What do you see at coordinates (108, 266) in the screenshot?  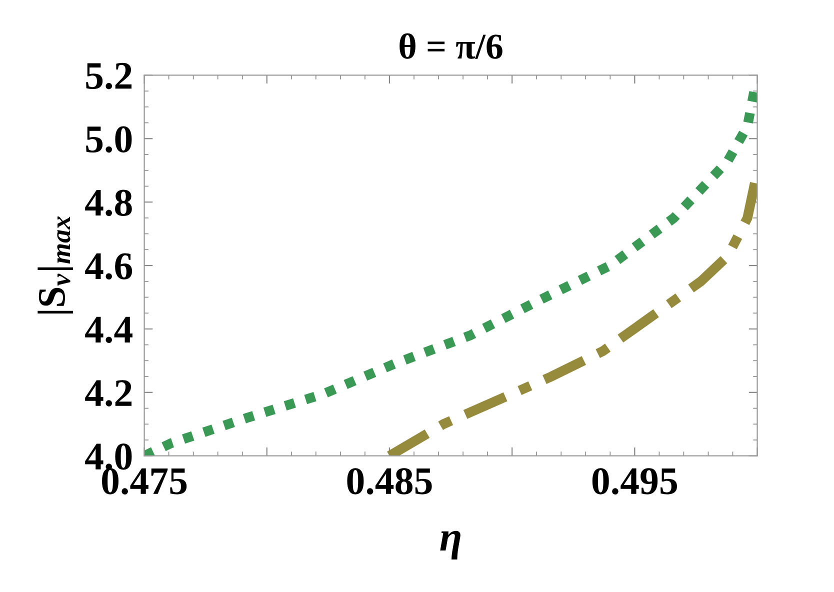 I see `y-tick-label: 4.6` at bounding box center [108, 266].